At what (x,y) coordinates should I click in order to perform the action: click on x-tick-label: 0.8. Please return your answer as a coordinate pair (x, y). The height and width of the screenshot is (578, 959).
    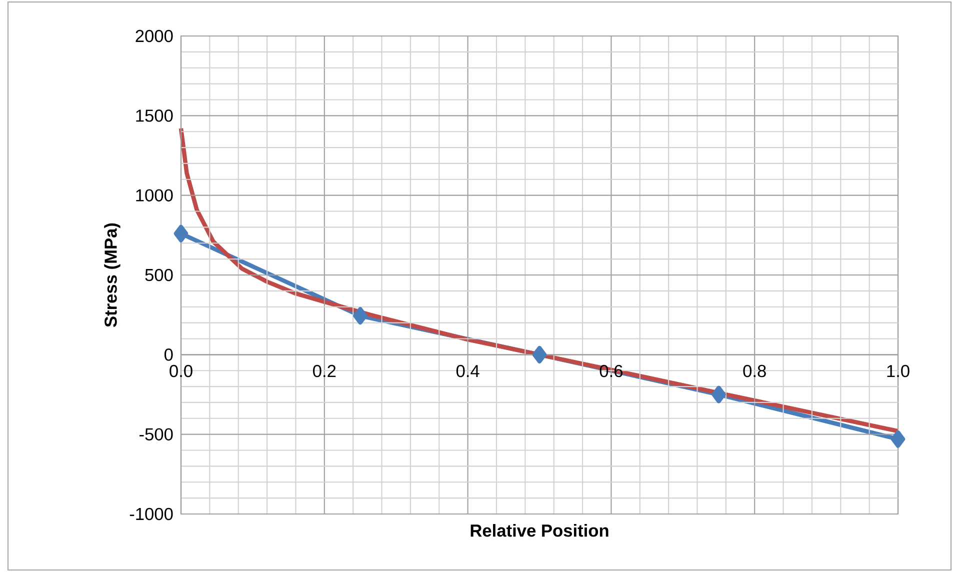
    Looking at the image, I should click on (754, 371).